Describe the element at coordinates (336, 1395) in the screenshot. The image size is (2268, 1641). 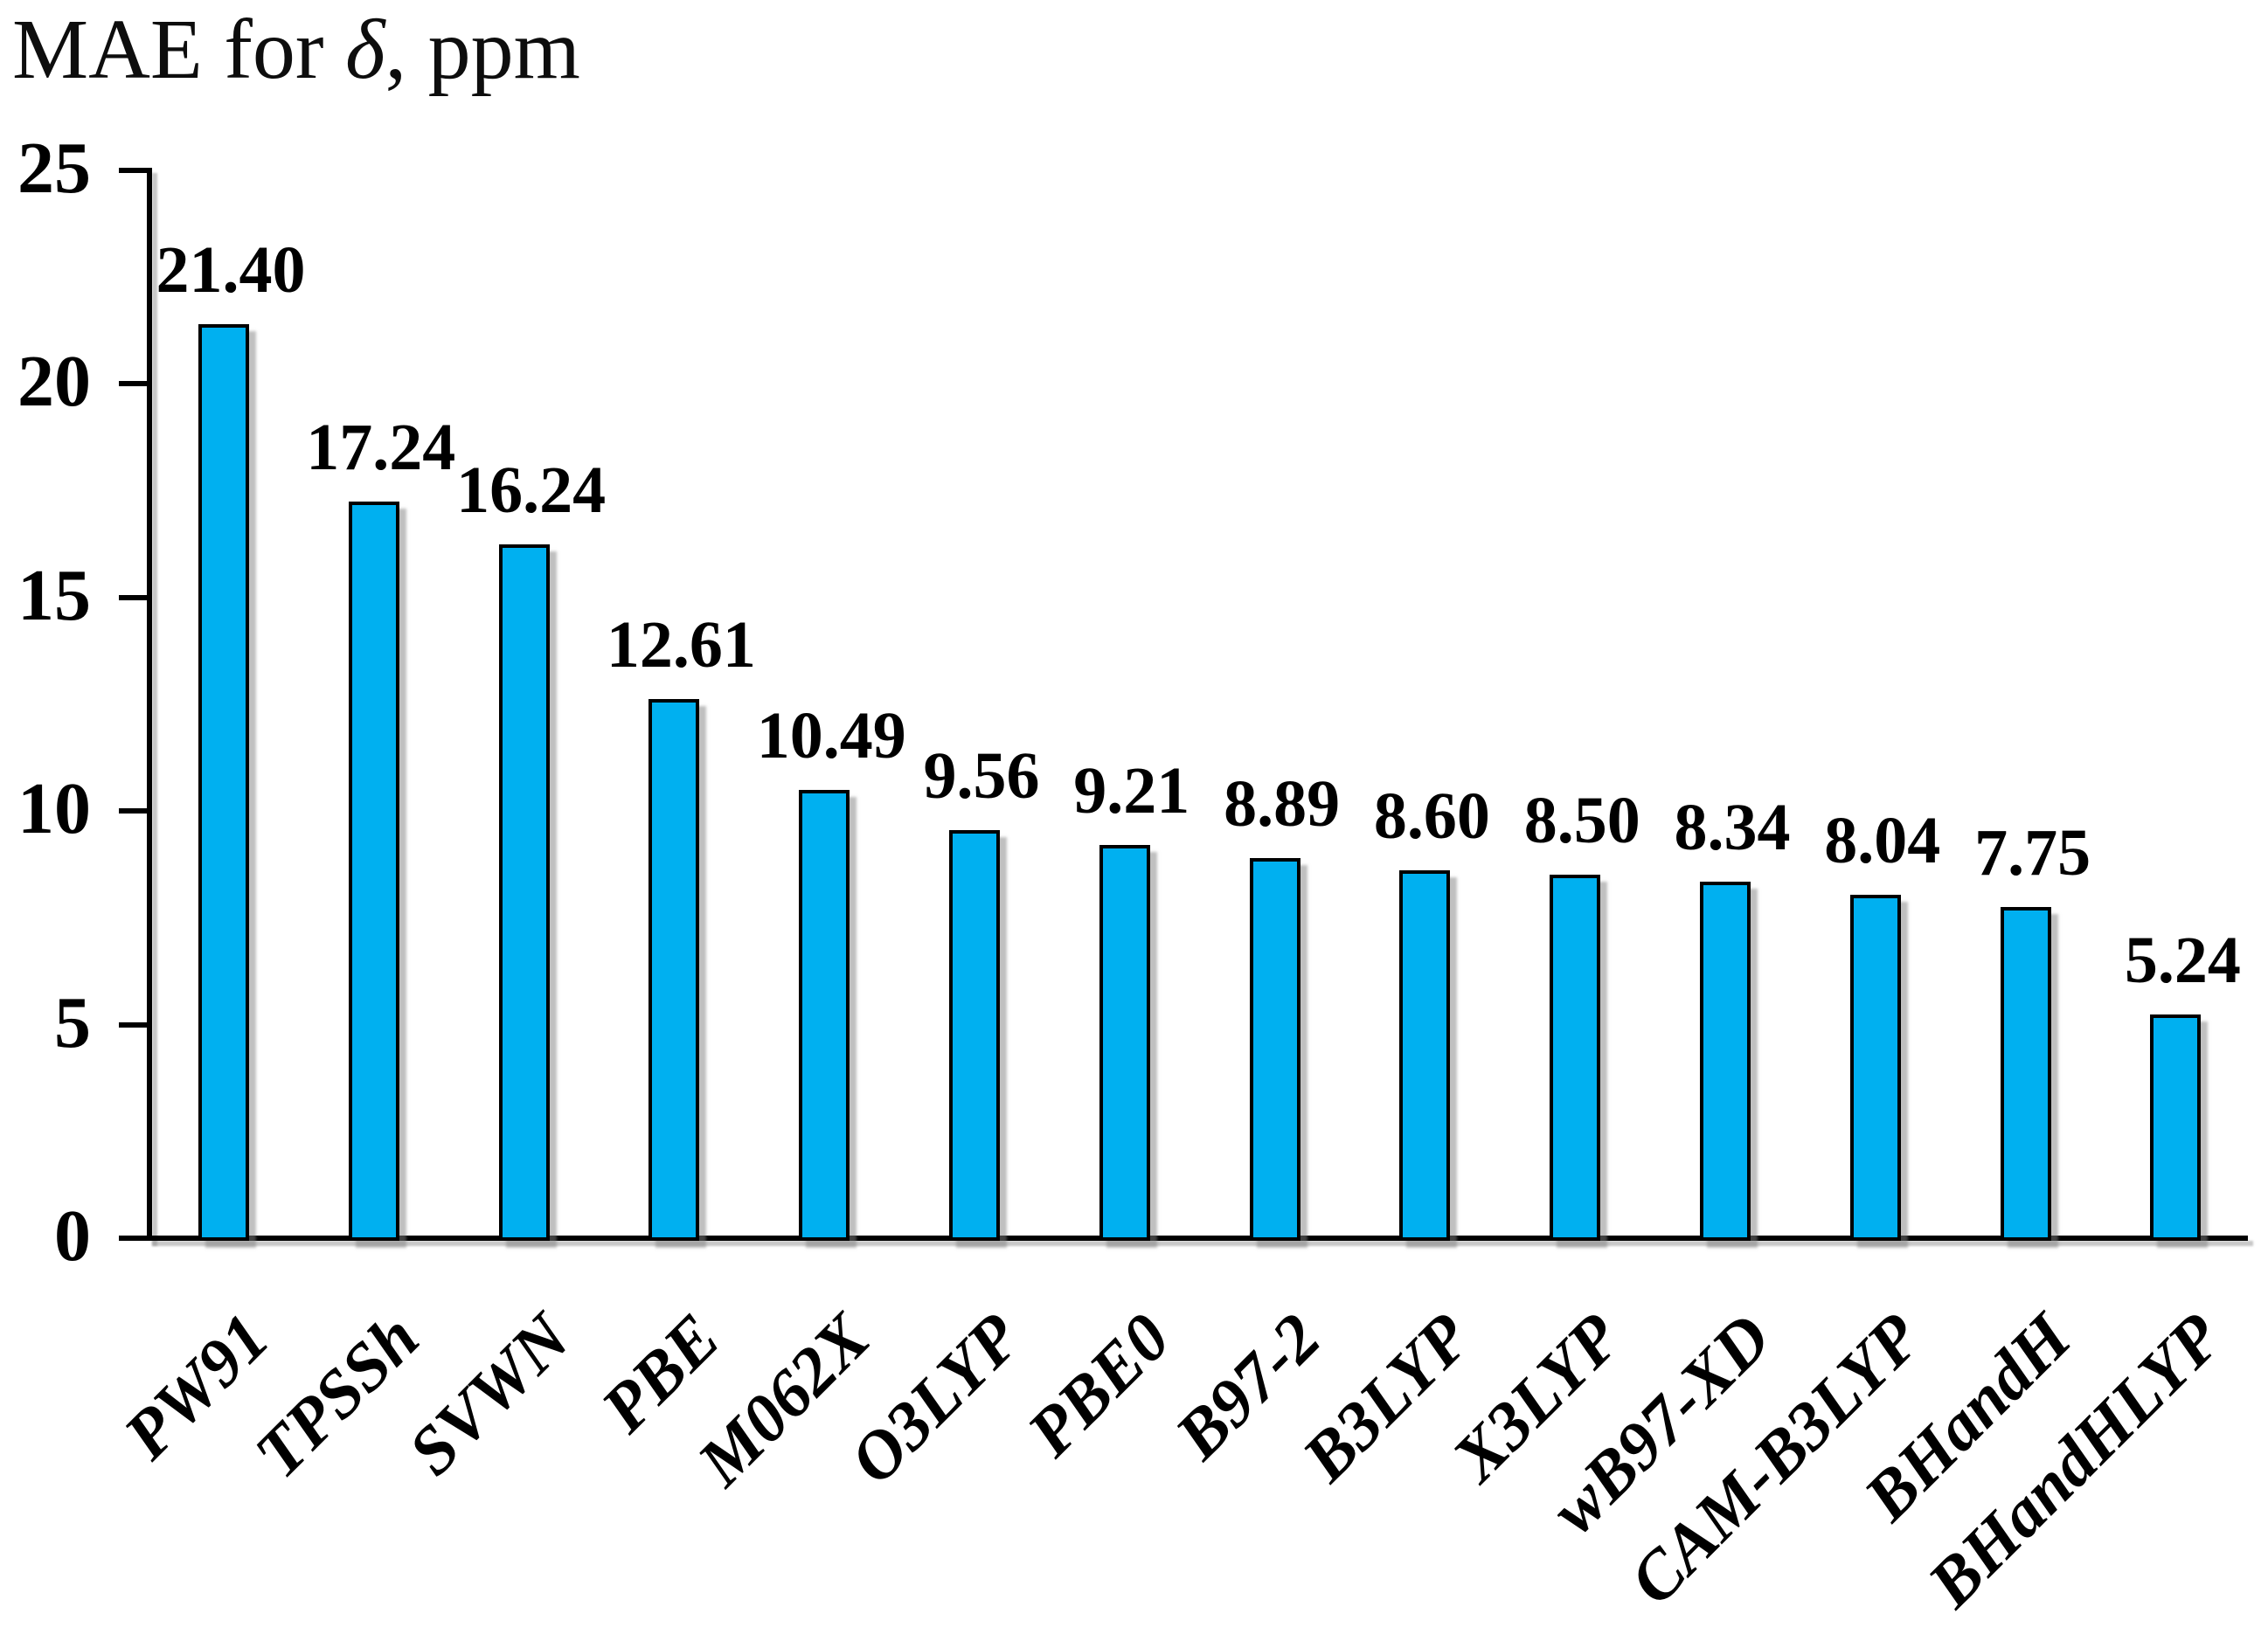
I see `x-axis-category-label: TPSSh` at that location.